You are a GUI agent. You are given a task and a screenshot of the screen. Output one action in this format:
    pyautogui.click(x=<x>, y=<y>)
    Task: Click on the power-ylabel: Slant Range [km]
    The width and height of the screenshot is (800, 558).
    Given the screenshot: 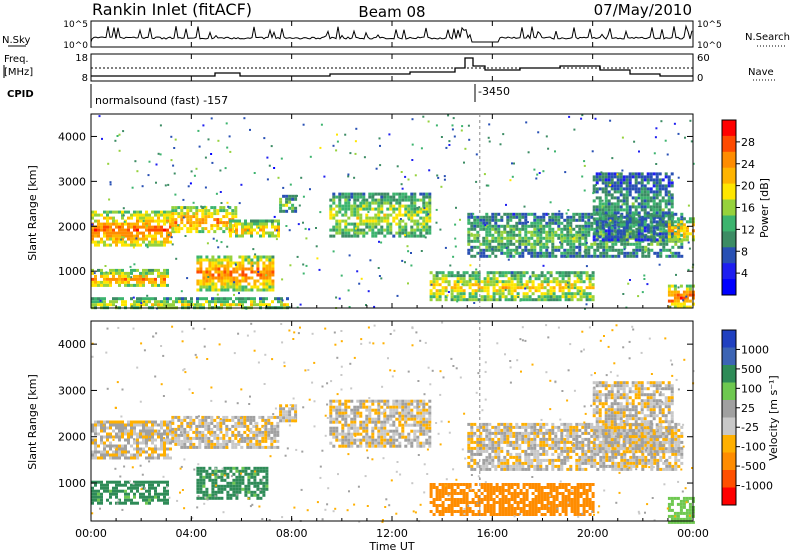 What is the action you would take?
    pyautogui.click(x=32, y=213)
    